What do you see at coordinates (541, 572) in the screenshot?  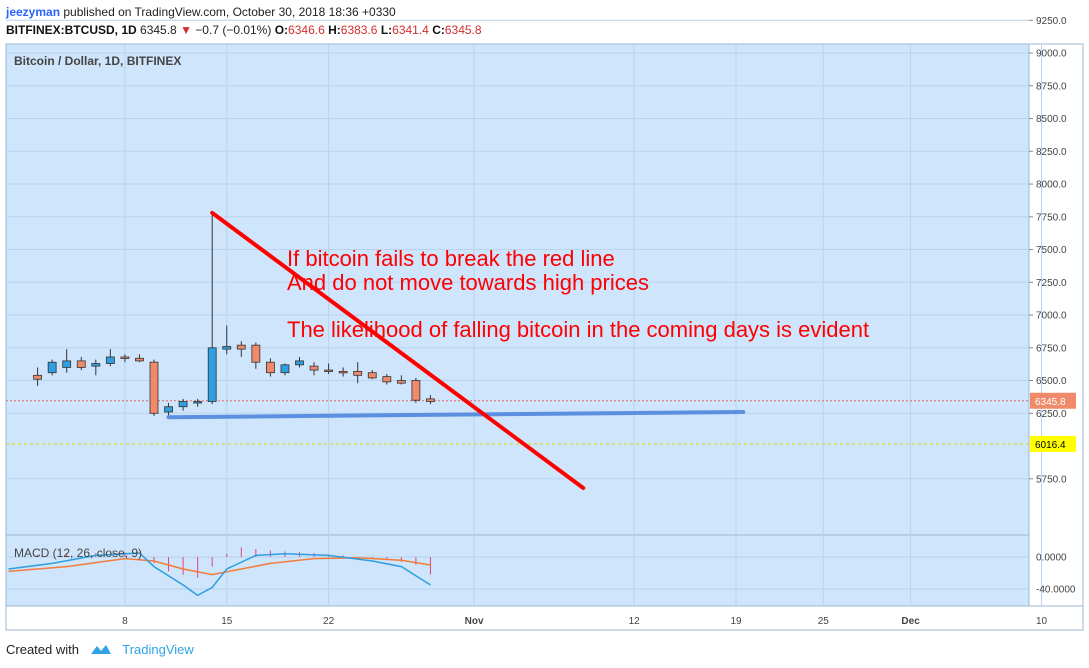 I see `macd-indicator: 0.0000 -40.0000` at bounding box center [541, 572].